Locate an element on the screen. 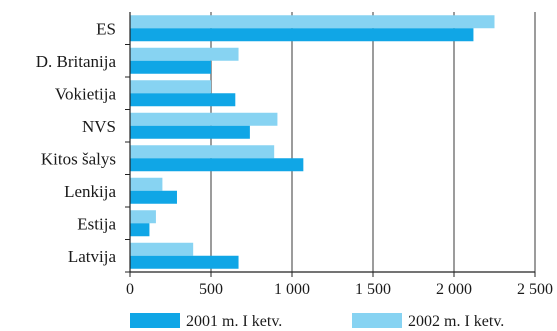  category-label-1: D. Britanija is located at coordinates (76, 61).